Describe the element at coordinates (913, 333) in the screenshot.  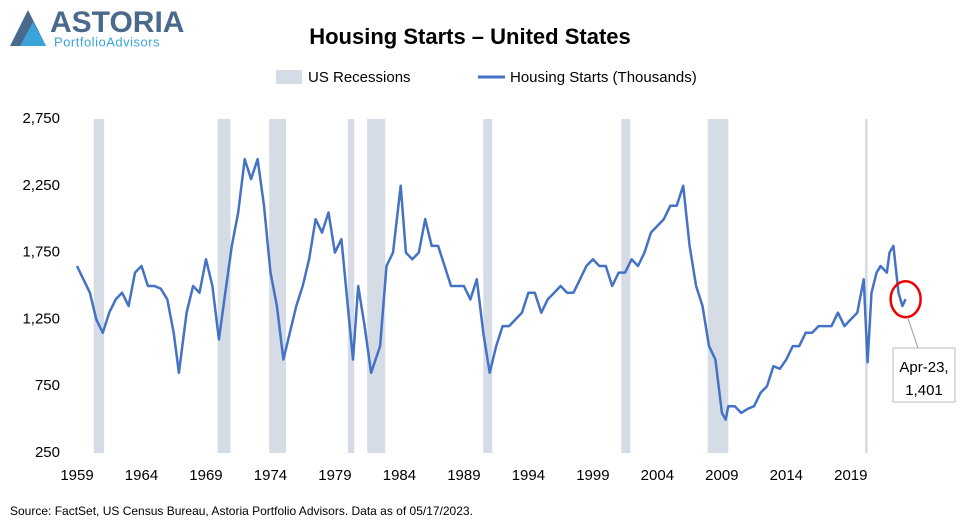
I see `annotation-leader` at that location.